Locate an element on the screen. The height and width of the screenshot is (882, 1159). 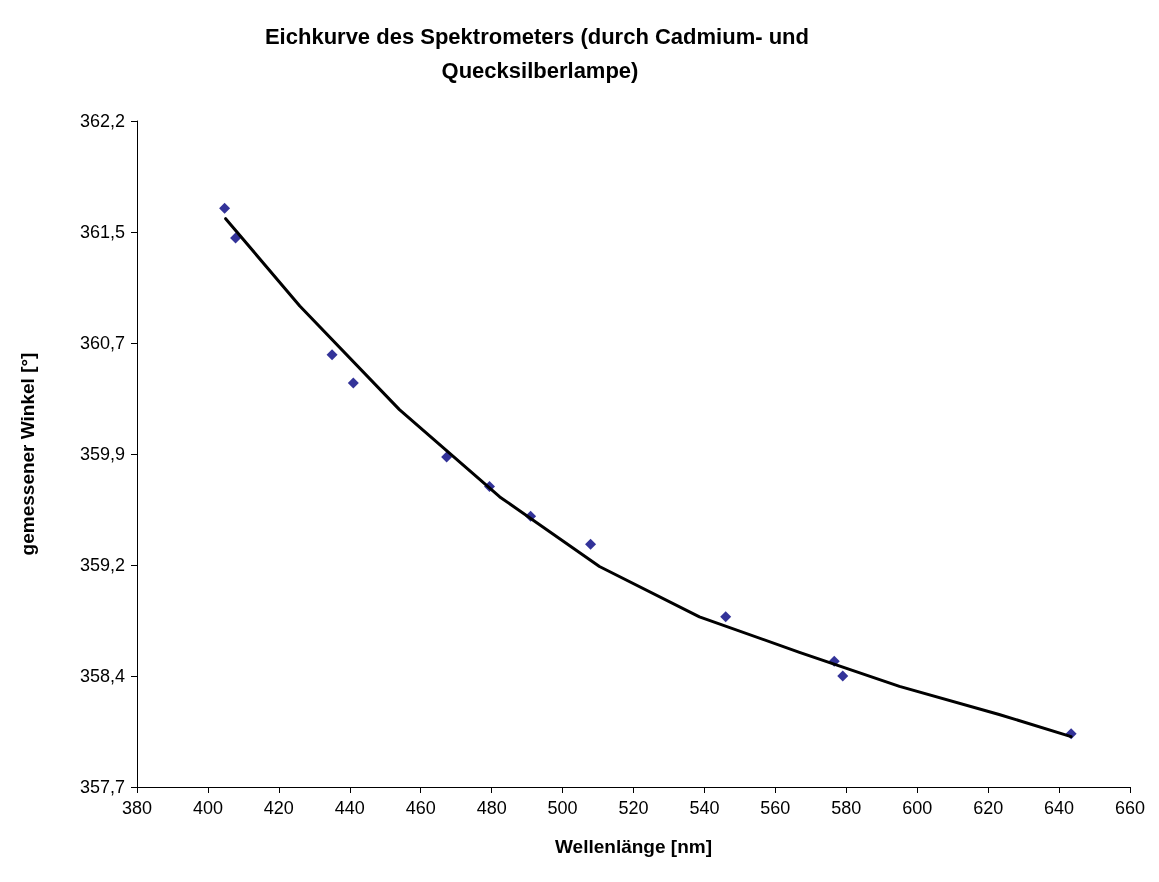
y-tick-label: 359,9 is located at coordinates (102, 454).